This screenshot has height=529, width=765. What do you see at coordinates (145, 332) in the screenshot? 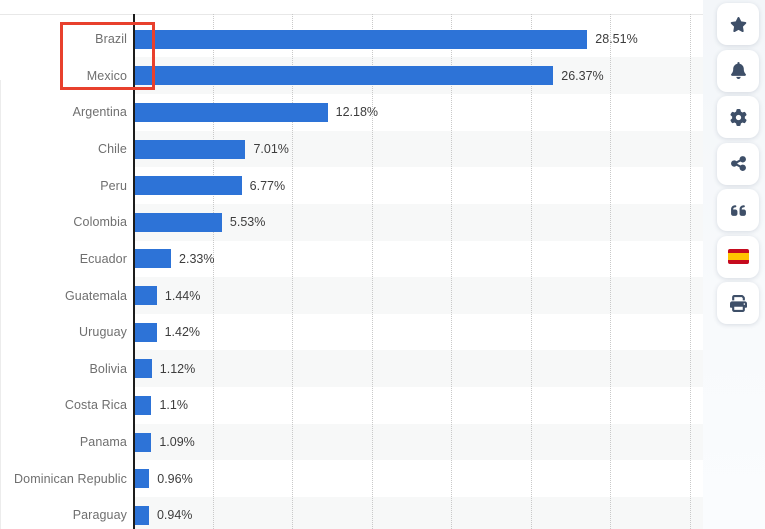
I see `bar-uruguay` at bounding box center [145, 332].